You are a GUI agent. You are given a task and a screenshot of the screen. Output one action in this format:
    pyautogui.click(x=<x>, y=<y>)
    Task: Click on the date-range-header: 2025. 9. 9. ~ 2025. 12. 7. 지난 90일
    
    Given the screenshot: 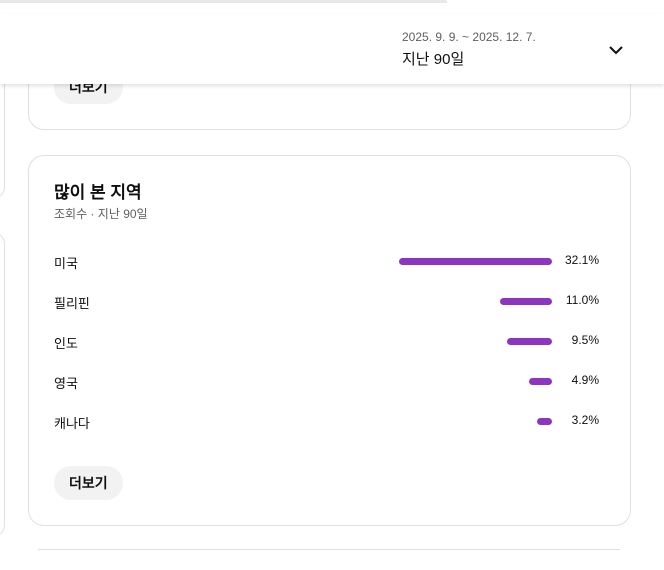 What is the action you would take?
    pyautogui.click(x=332, y=49)
    